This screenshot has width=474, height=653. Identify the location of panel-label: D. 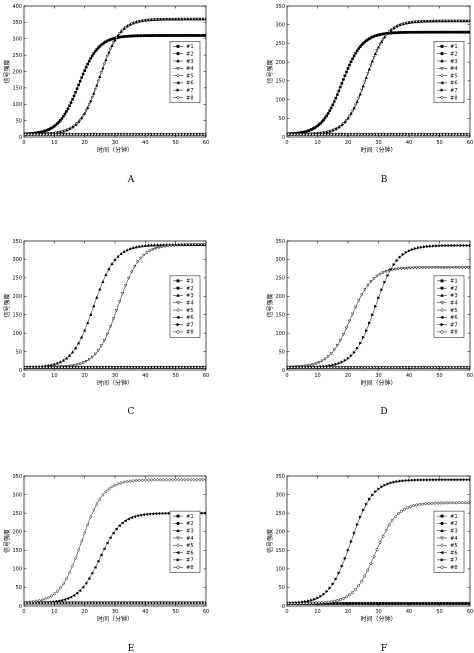
(383, 412).